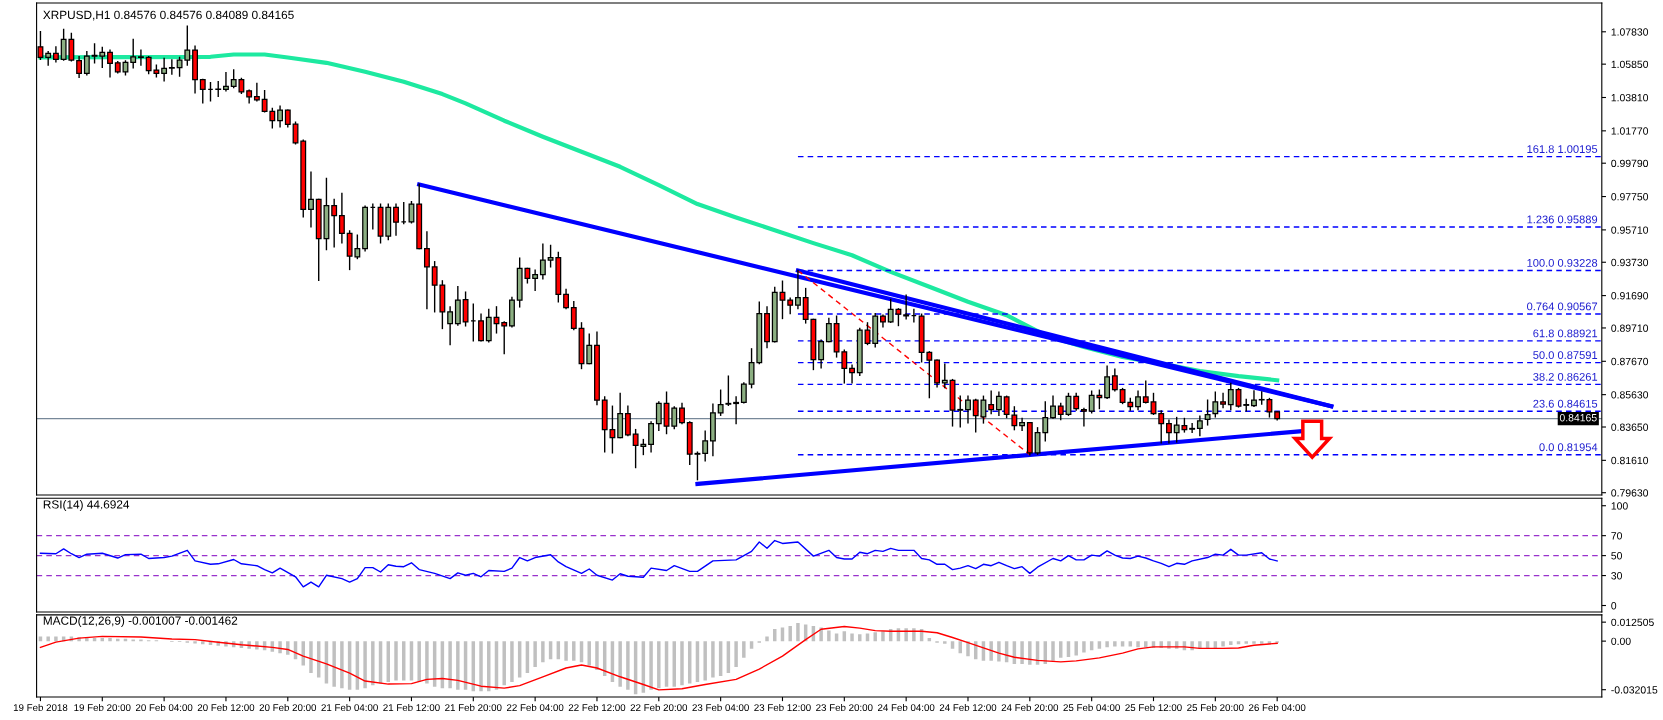  Describe the element at coordinates (1630, 460) in the screenshot. I see `y-tick-label: 0.81610` at that location.